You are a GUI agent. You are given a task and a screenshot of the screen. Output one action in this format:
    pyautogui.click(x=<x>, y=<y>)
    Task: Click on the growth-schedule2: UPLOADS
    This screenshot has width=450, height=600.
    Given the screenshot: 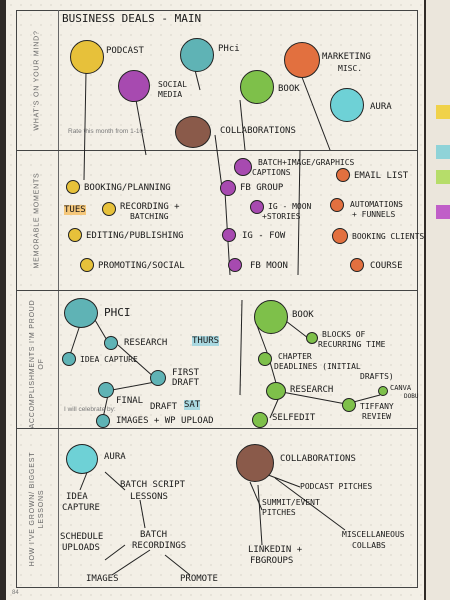 What is the action you would take?
    pyautogui.click(x=81, y=548)
    